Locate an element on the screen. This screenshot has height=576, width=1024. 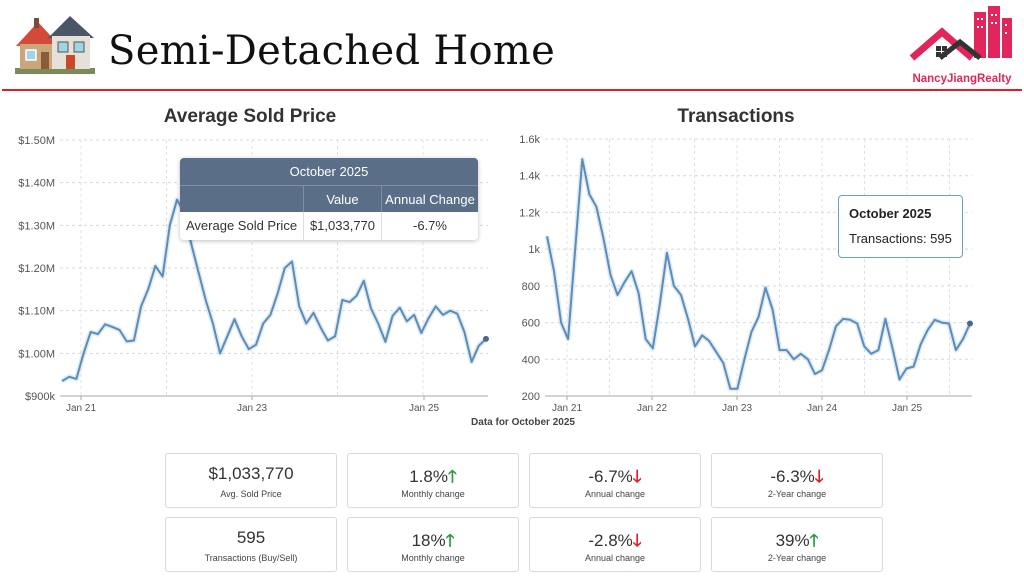
stat-card-price-2year: -6.3%🡓 2-Year change is located at coordinates (797, 480).